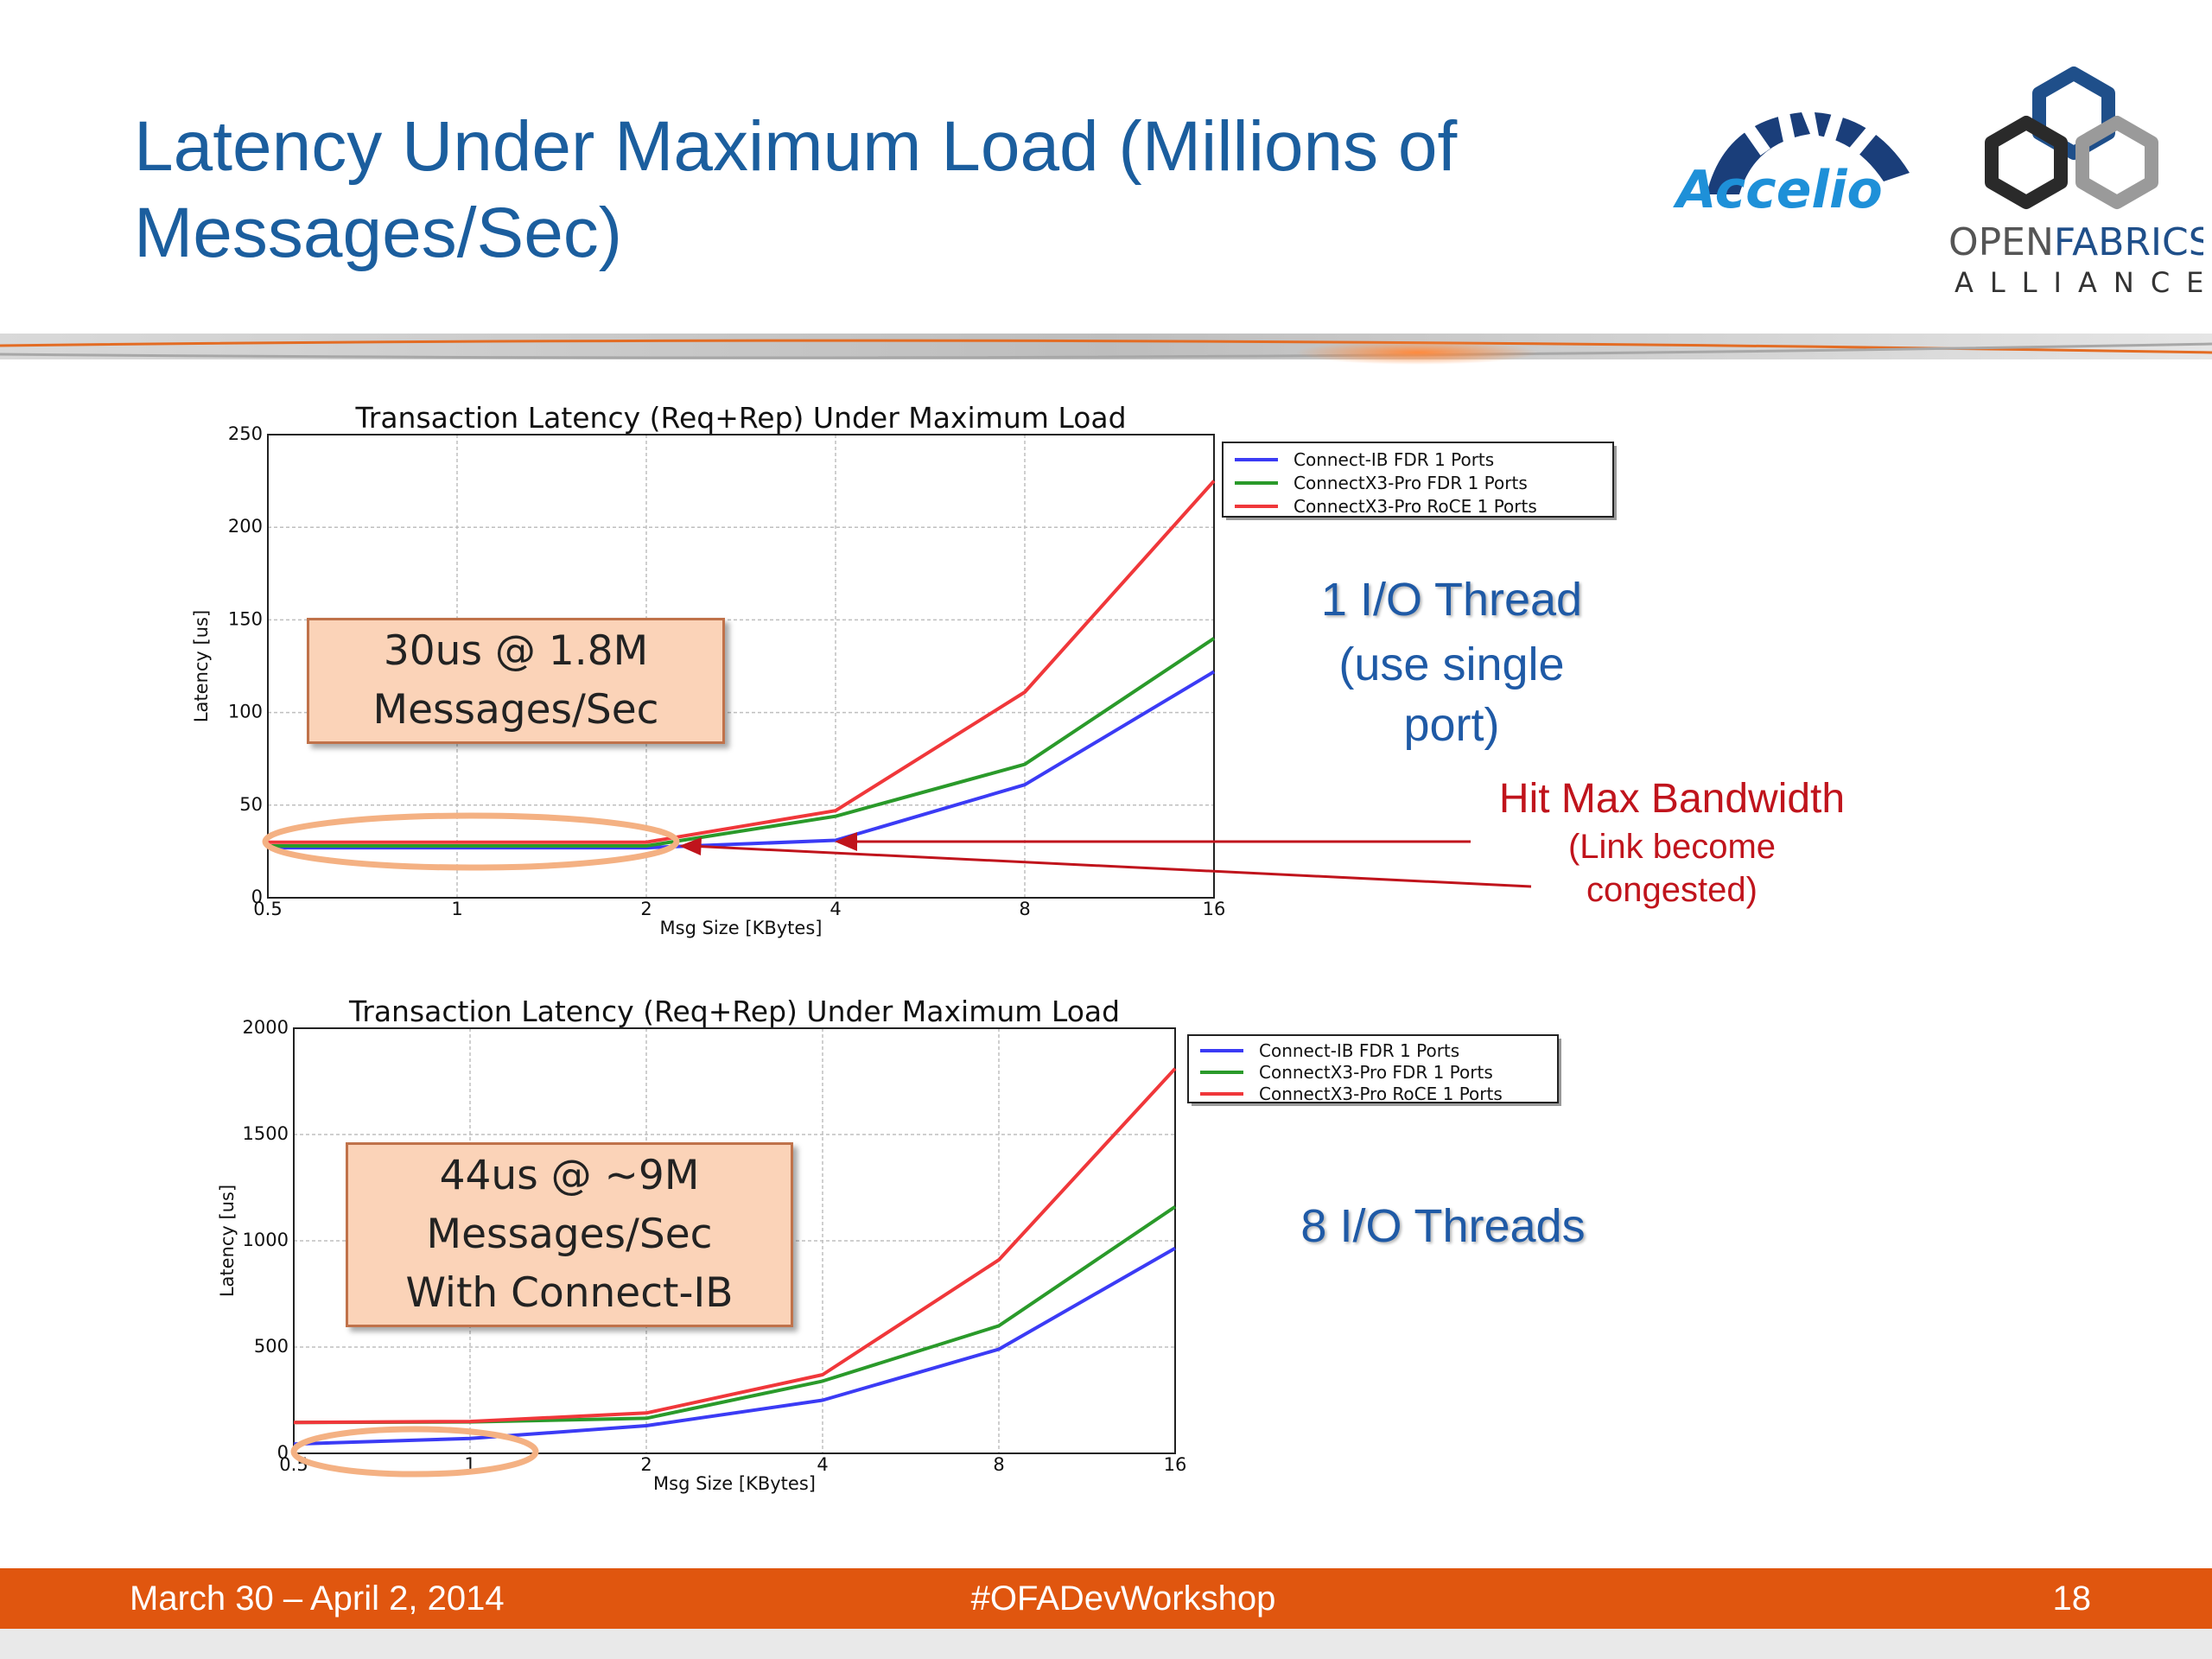 This screenshot has width=2212, height=1659. What do you see at coordinates (1451, 725) in the screenshot?
I see `single-port-note-line-2: port)` at bounding box center [1451, 725].